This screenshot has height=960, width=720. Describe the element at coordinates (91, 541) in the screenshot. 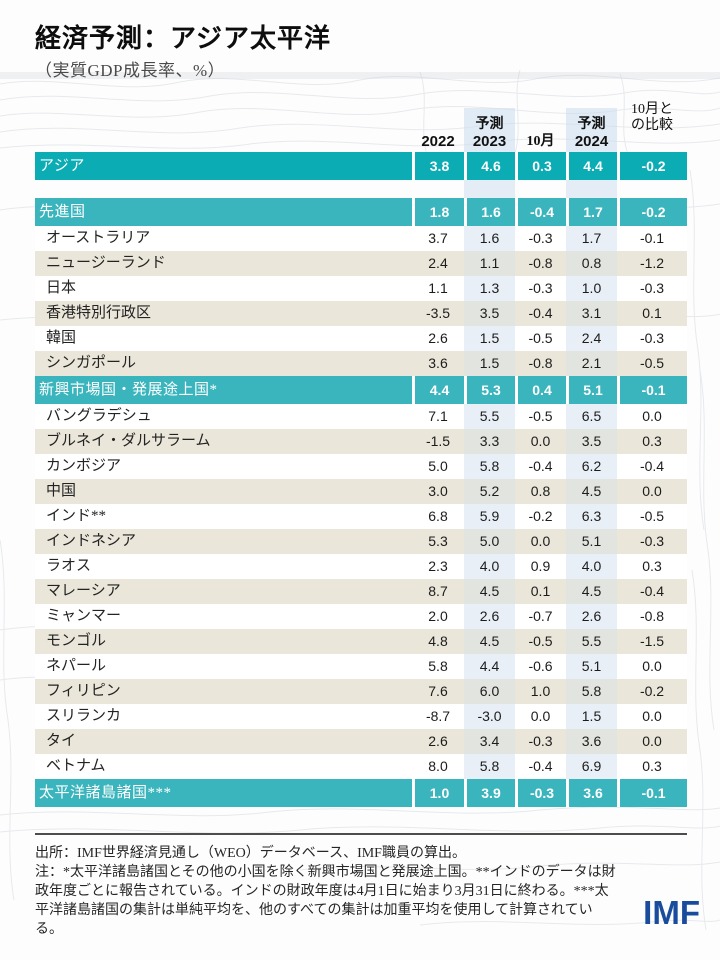

I see `row-label: インドネシア` at that location.